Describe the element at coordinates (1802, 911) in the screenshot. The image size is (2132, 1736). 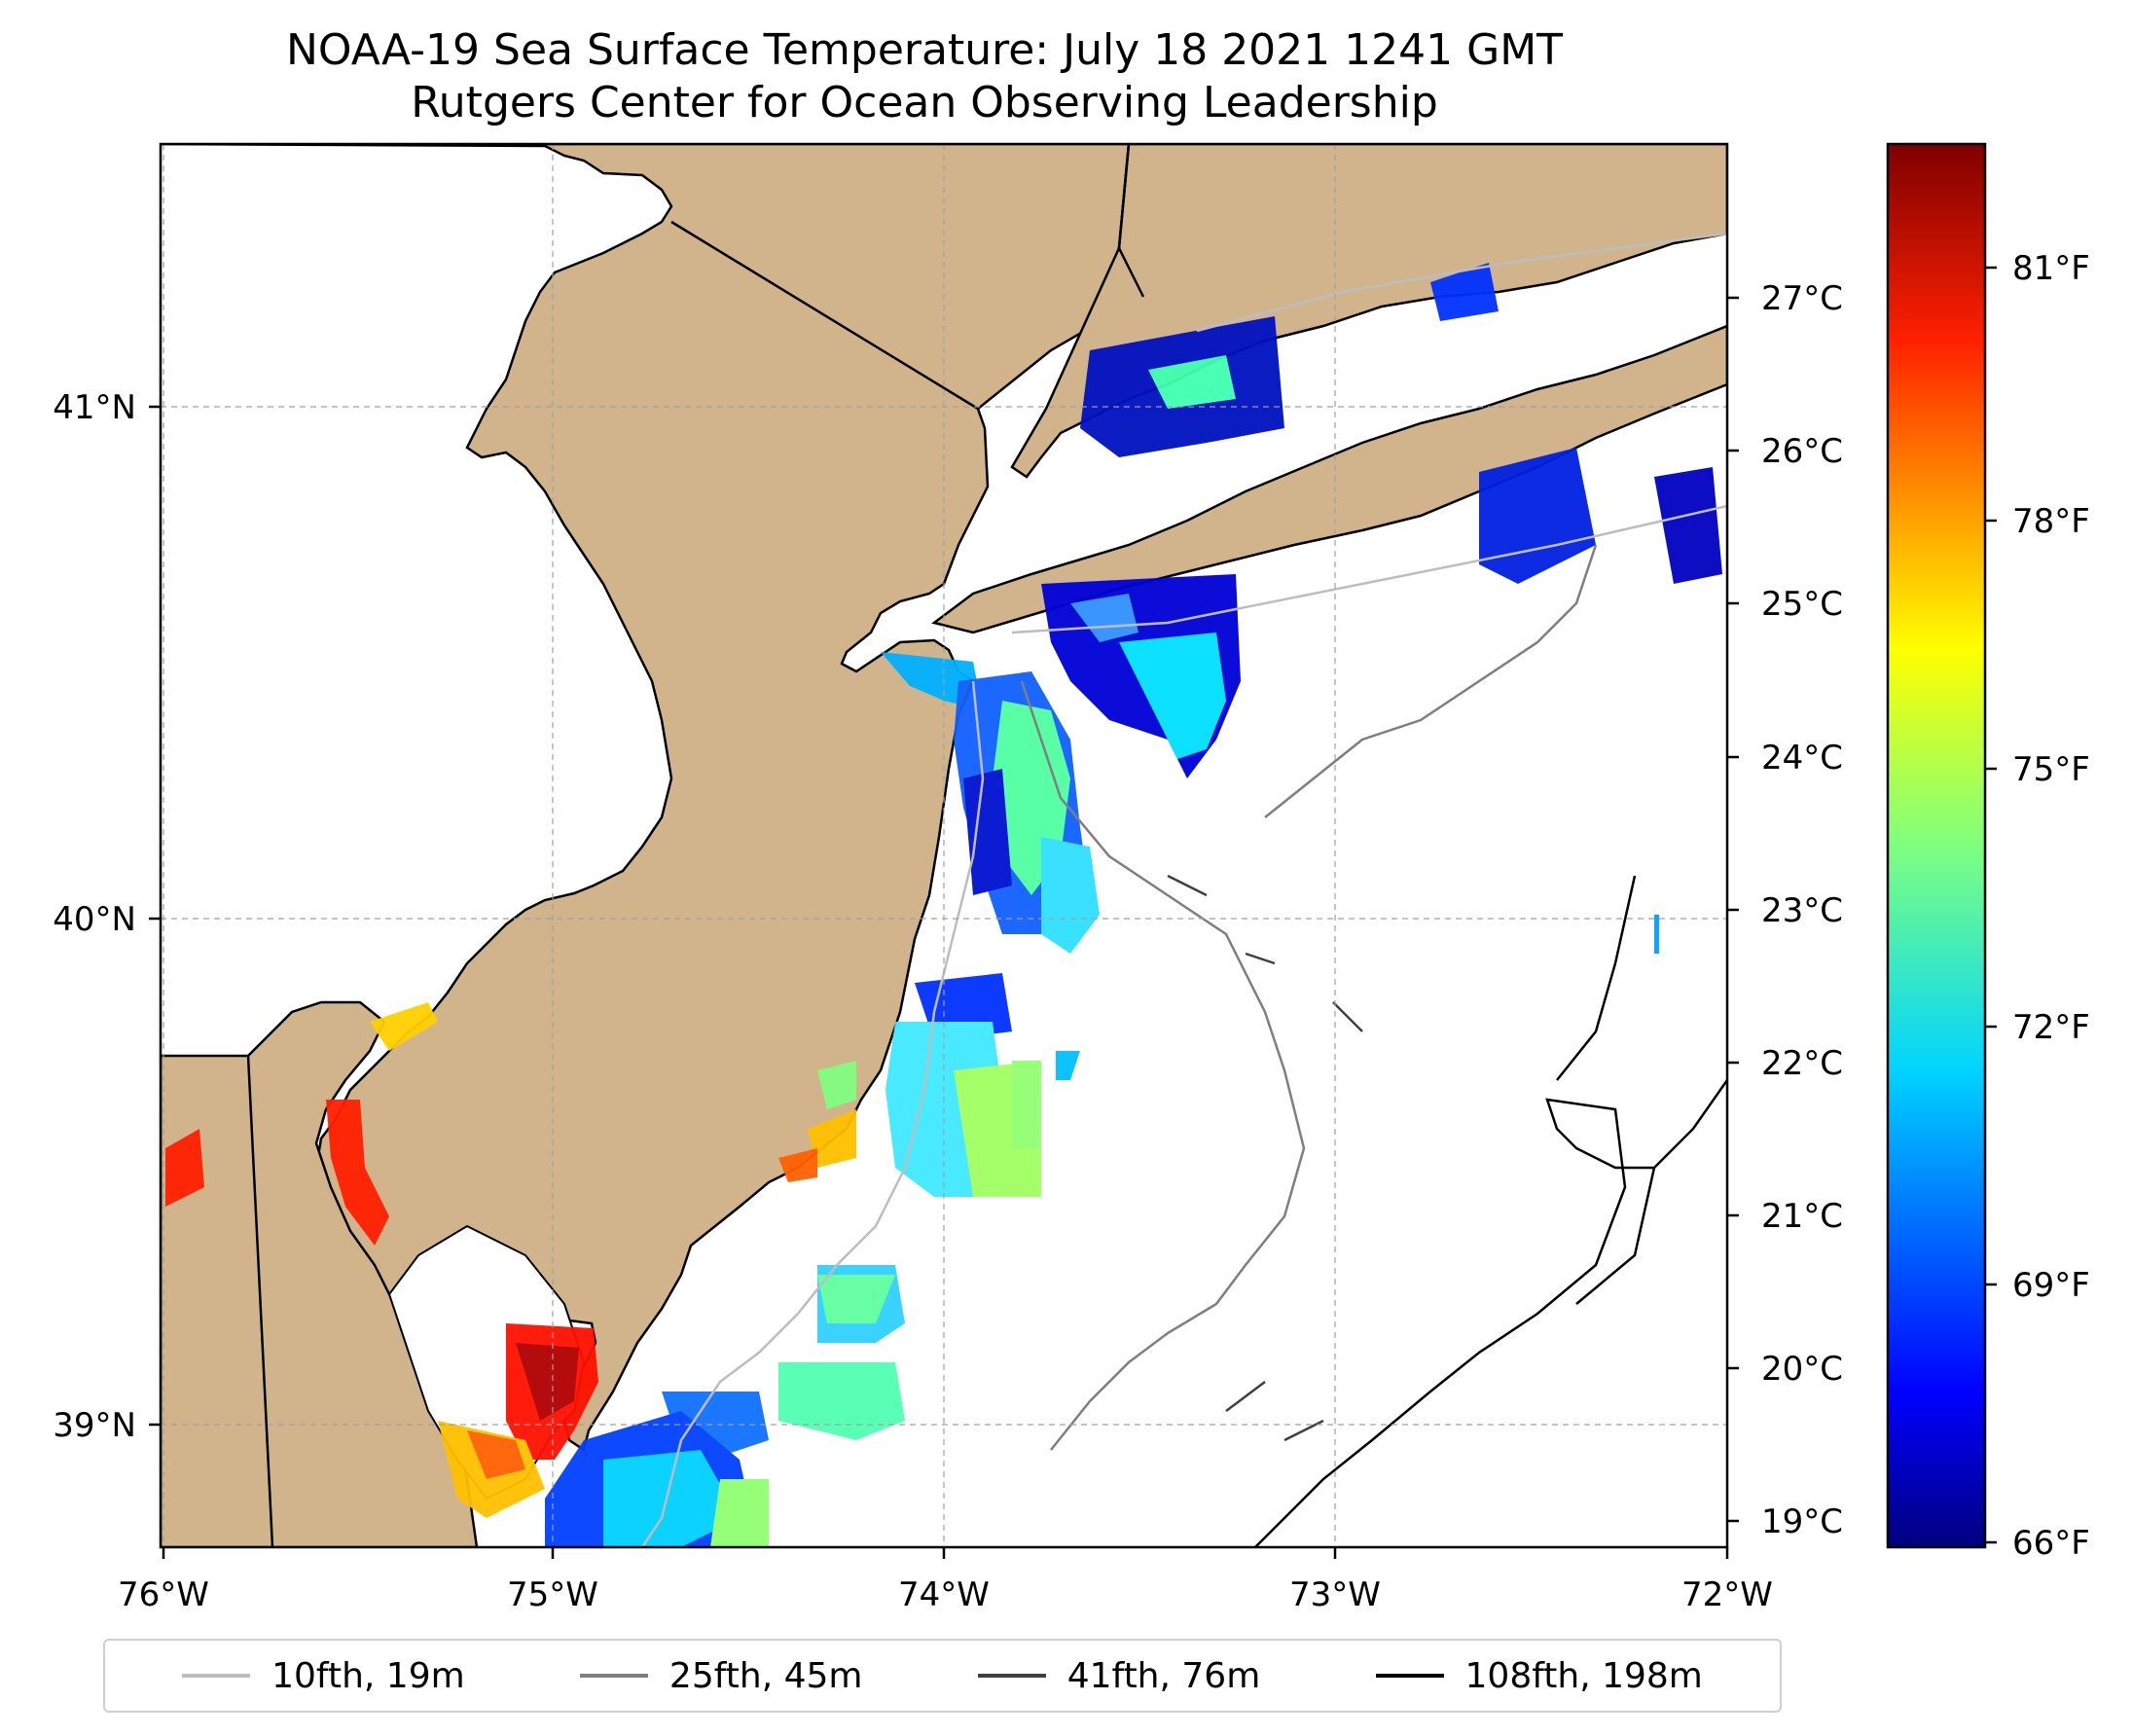
I see `celsius-tick-label: 23°C` at that location.